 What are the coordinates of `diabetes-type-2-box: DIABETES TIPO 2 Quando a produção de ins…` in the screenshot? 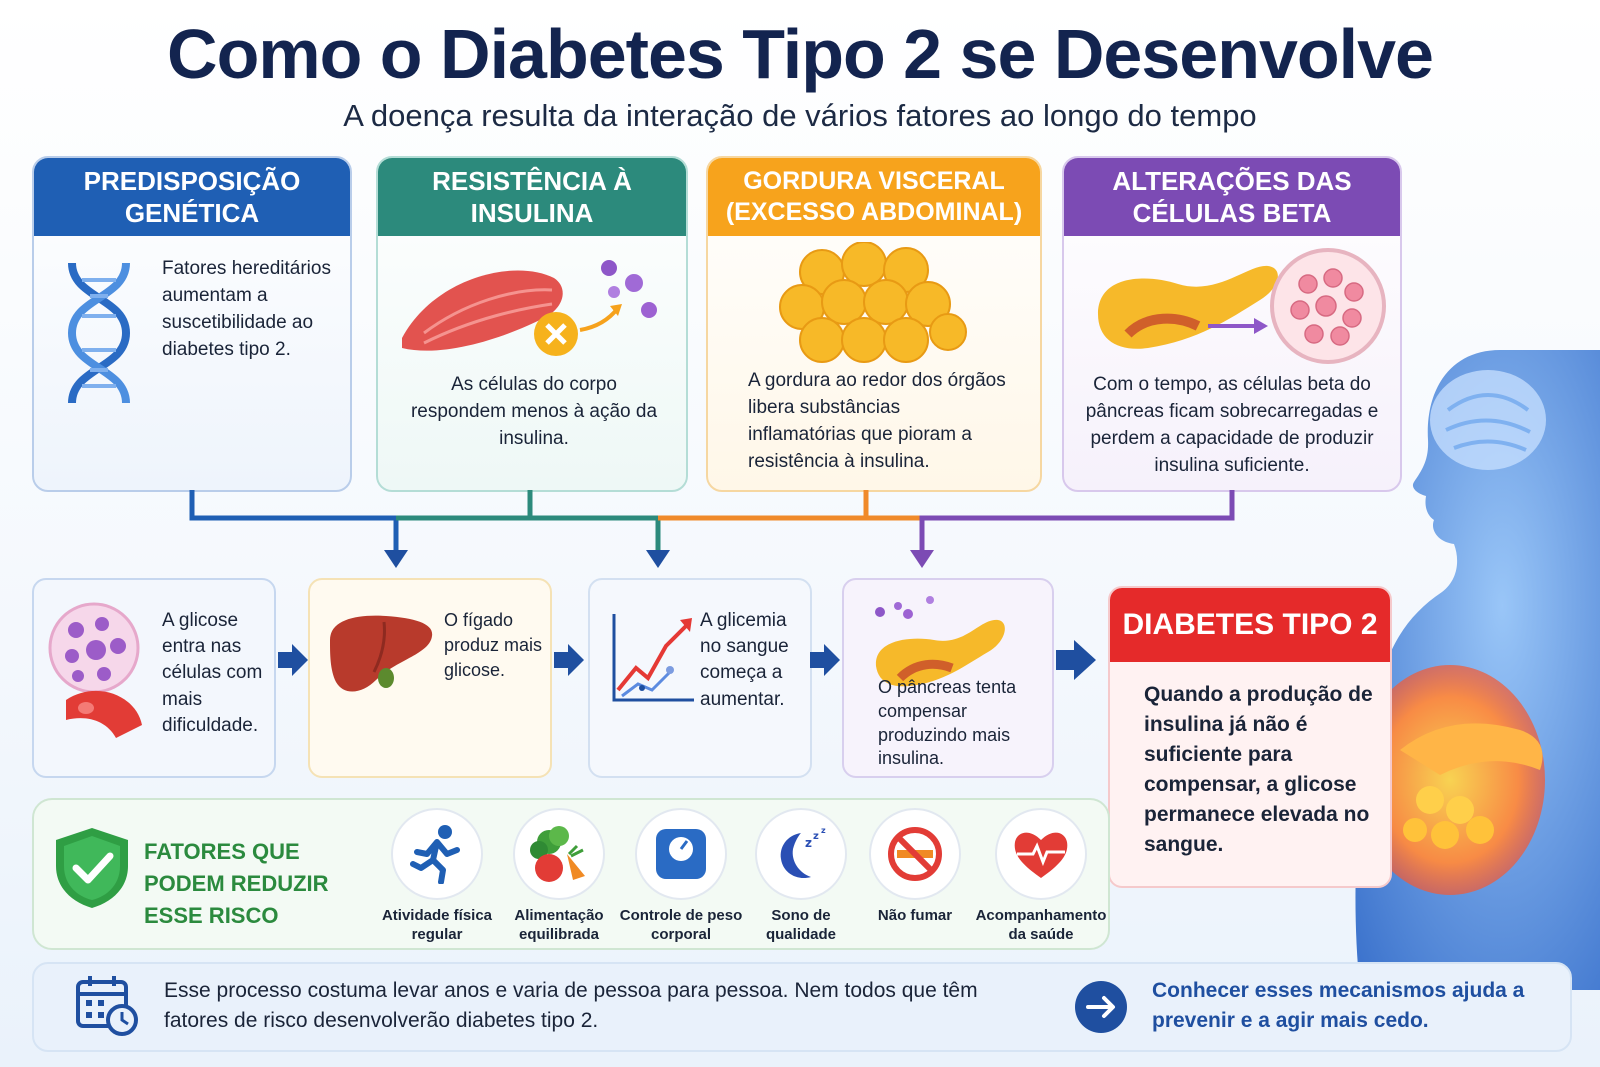 It's located at (1250, 737).